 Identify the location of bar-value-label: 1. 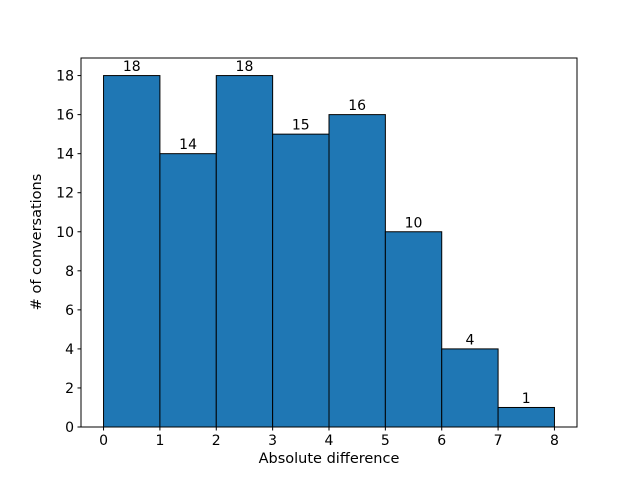
(526, 399).